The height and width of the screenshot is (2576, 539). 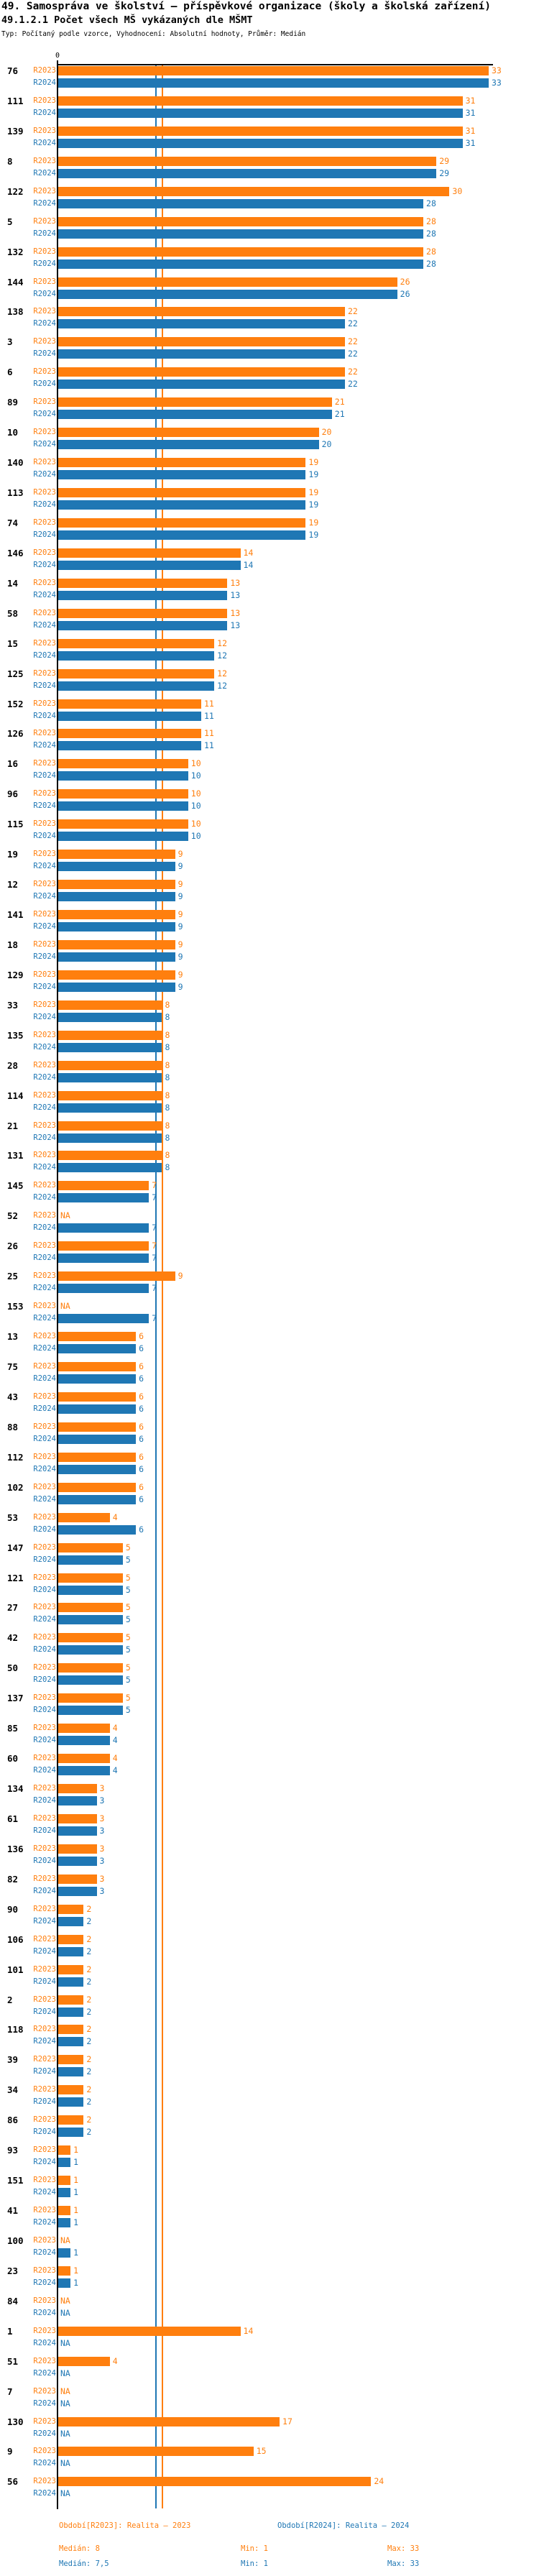 I want to click on chart-row: 151 R2023 1 R2024 1, so click(x=269, y=2188).